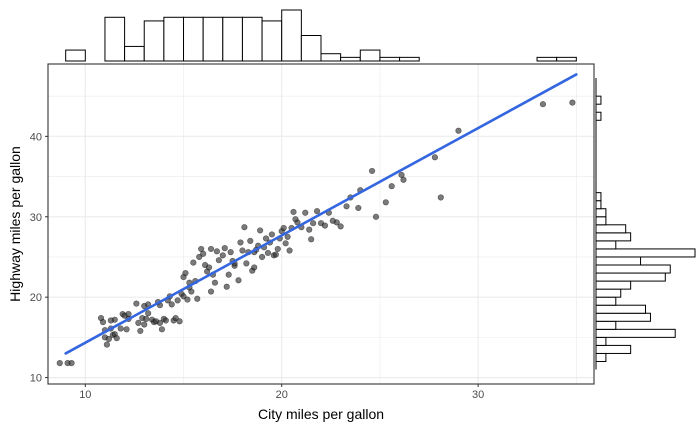 The width and height of the screenshot is (700, 437). I want to click on y-tick-label: 30, so click(36, 218).